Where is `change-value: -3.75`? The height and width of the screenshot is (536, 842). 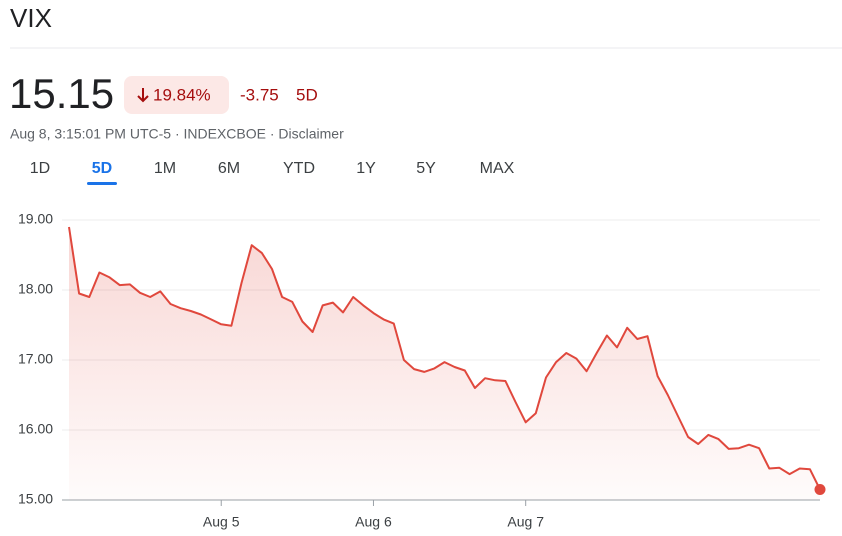
change-value: -3.75 is located at coordinates (259, 94).